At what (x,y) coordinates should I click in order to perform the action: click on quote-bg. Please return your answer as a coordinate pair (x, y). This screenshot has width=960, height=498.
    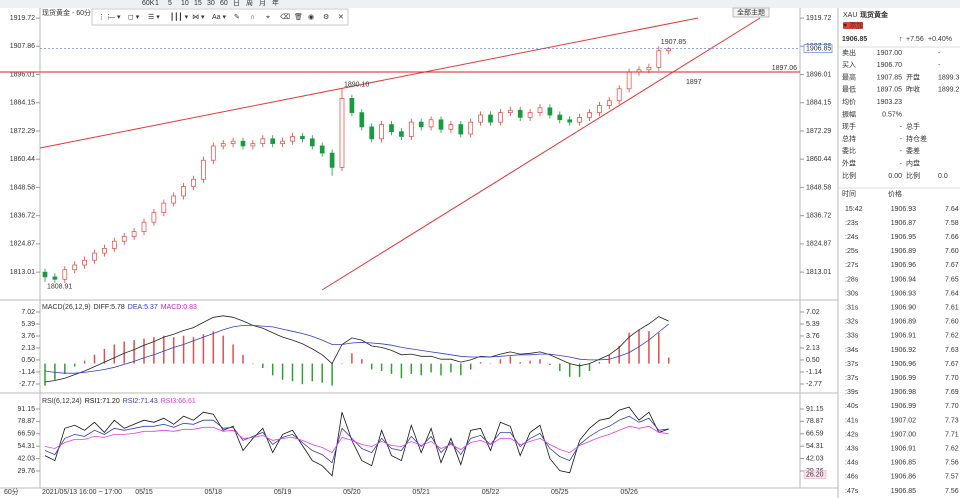
    Looking at the image, I should click on (899, 253).